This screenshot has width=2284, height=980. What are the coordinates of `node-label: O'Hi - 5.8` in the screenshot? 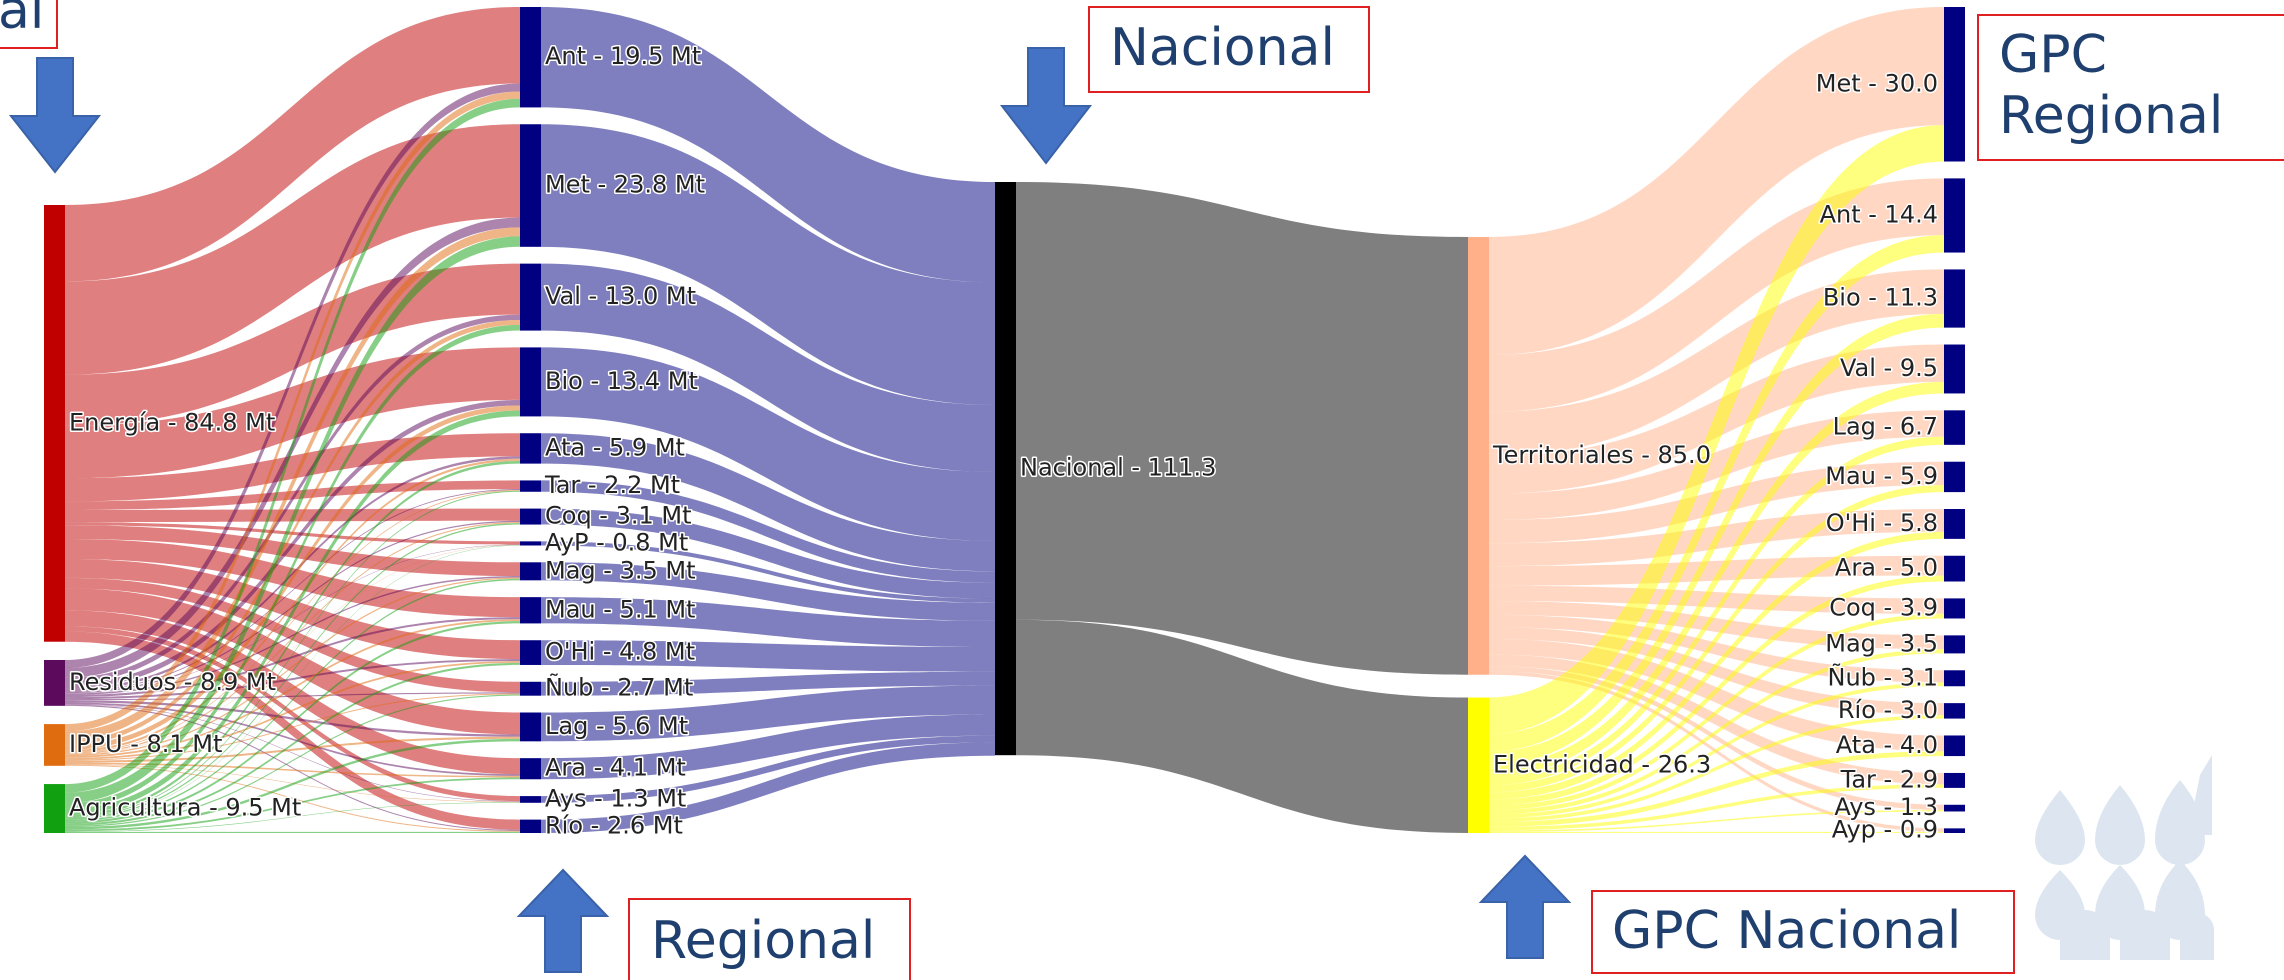 It's located at (1882, 523).